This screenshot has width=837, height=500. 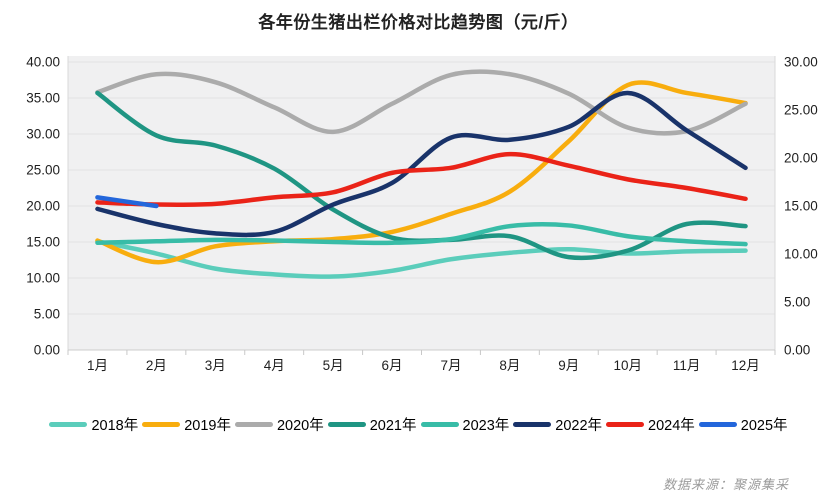 I want to click on legend-label: 2025年, so click(x=764, y=426).